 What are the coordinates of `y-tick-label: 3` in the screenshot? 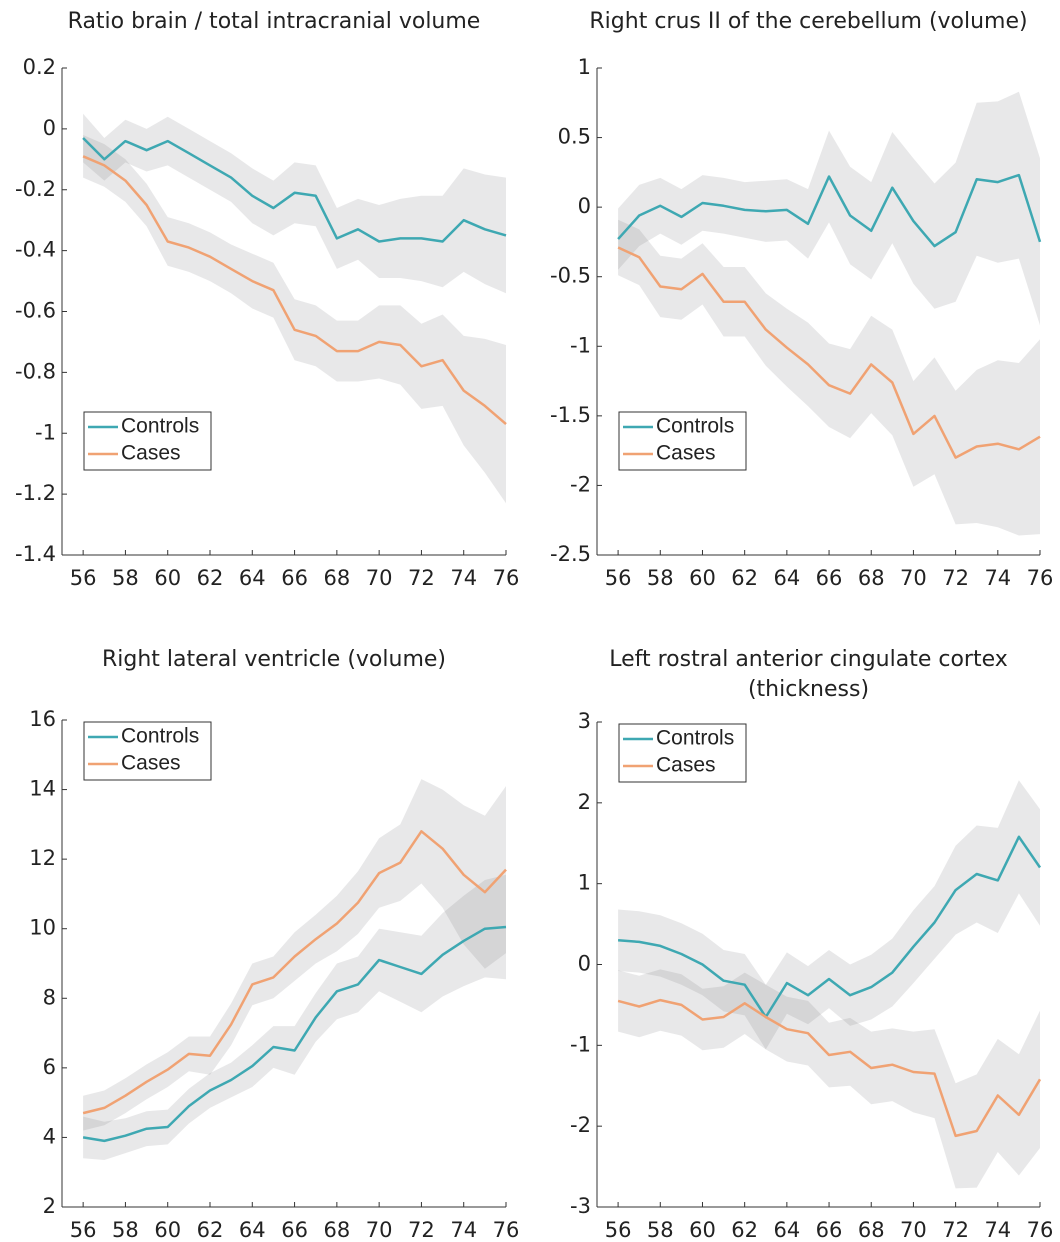 It's located at (584, 721).